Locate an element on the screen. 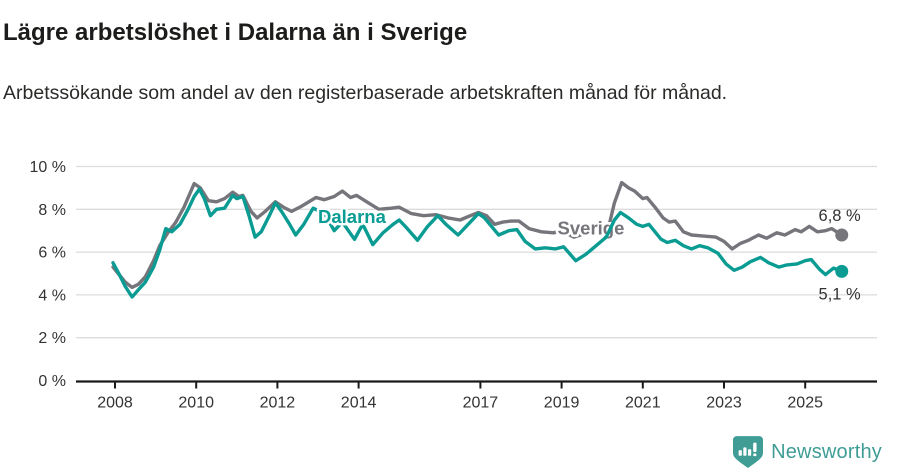 The width and height of the screenshot is (900, 474). x-tick-label-2021: 2021 is located at coordinates (643, 403).